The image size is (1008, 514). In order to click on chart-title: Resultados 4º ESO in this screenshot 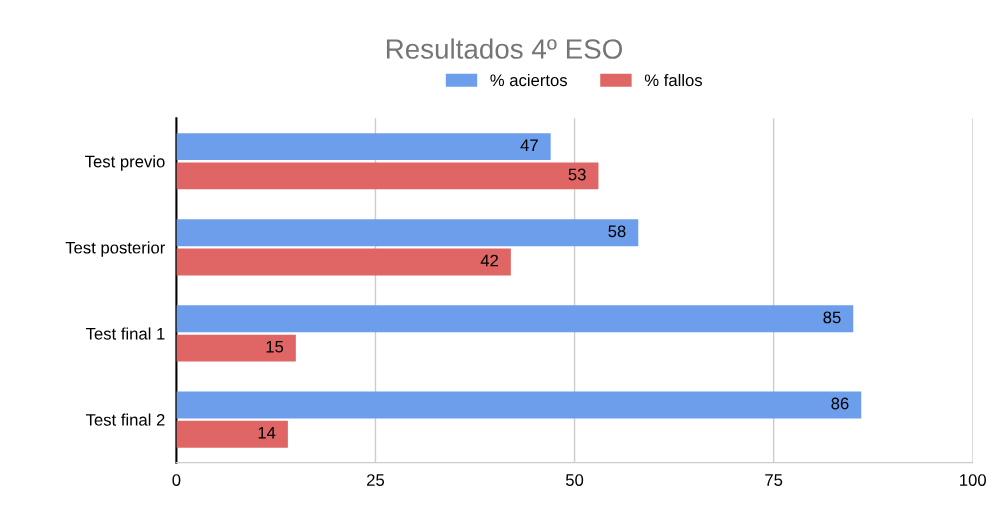, I will do `click(504, 48)`.